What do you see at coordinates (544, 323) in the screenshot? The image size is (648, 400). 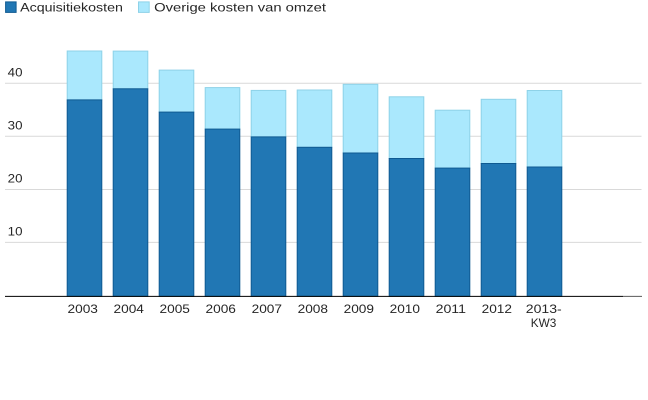 I see `svg-text: KW3` at bounding box center [544, 323].